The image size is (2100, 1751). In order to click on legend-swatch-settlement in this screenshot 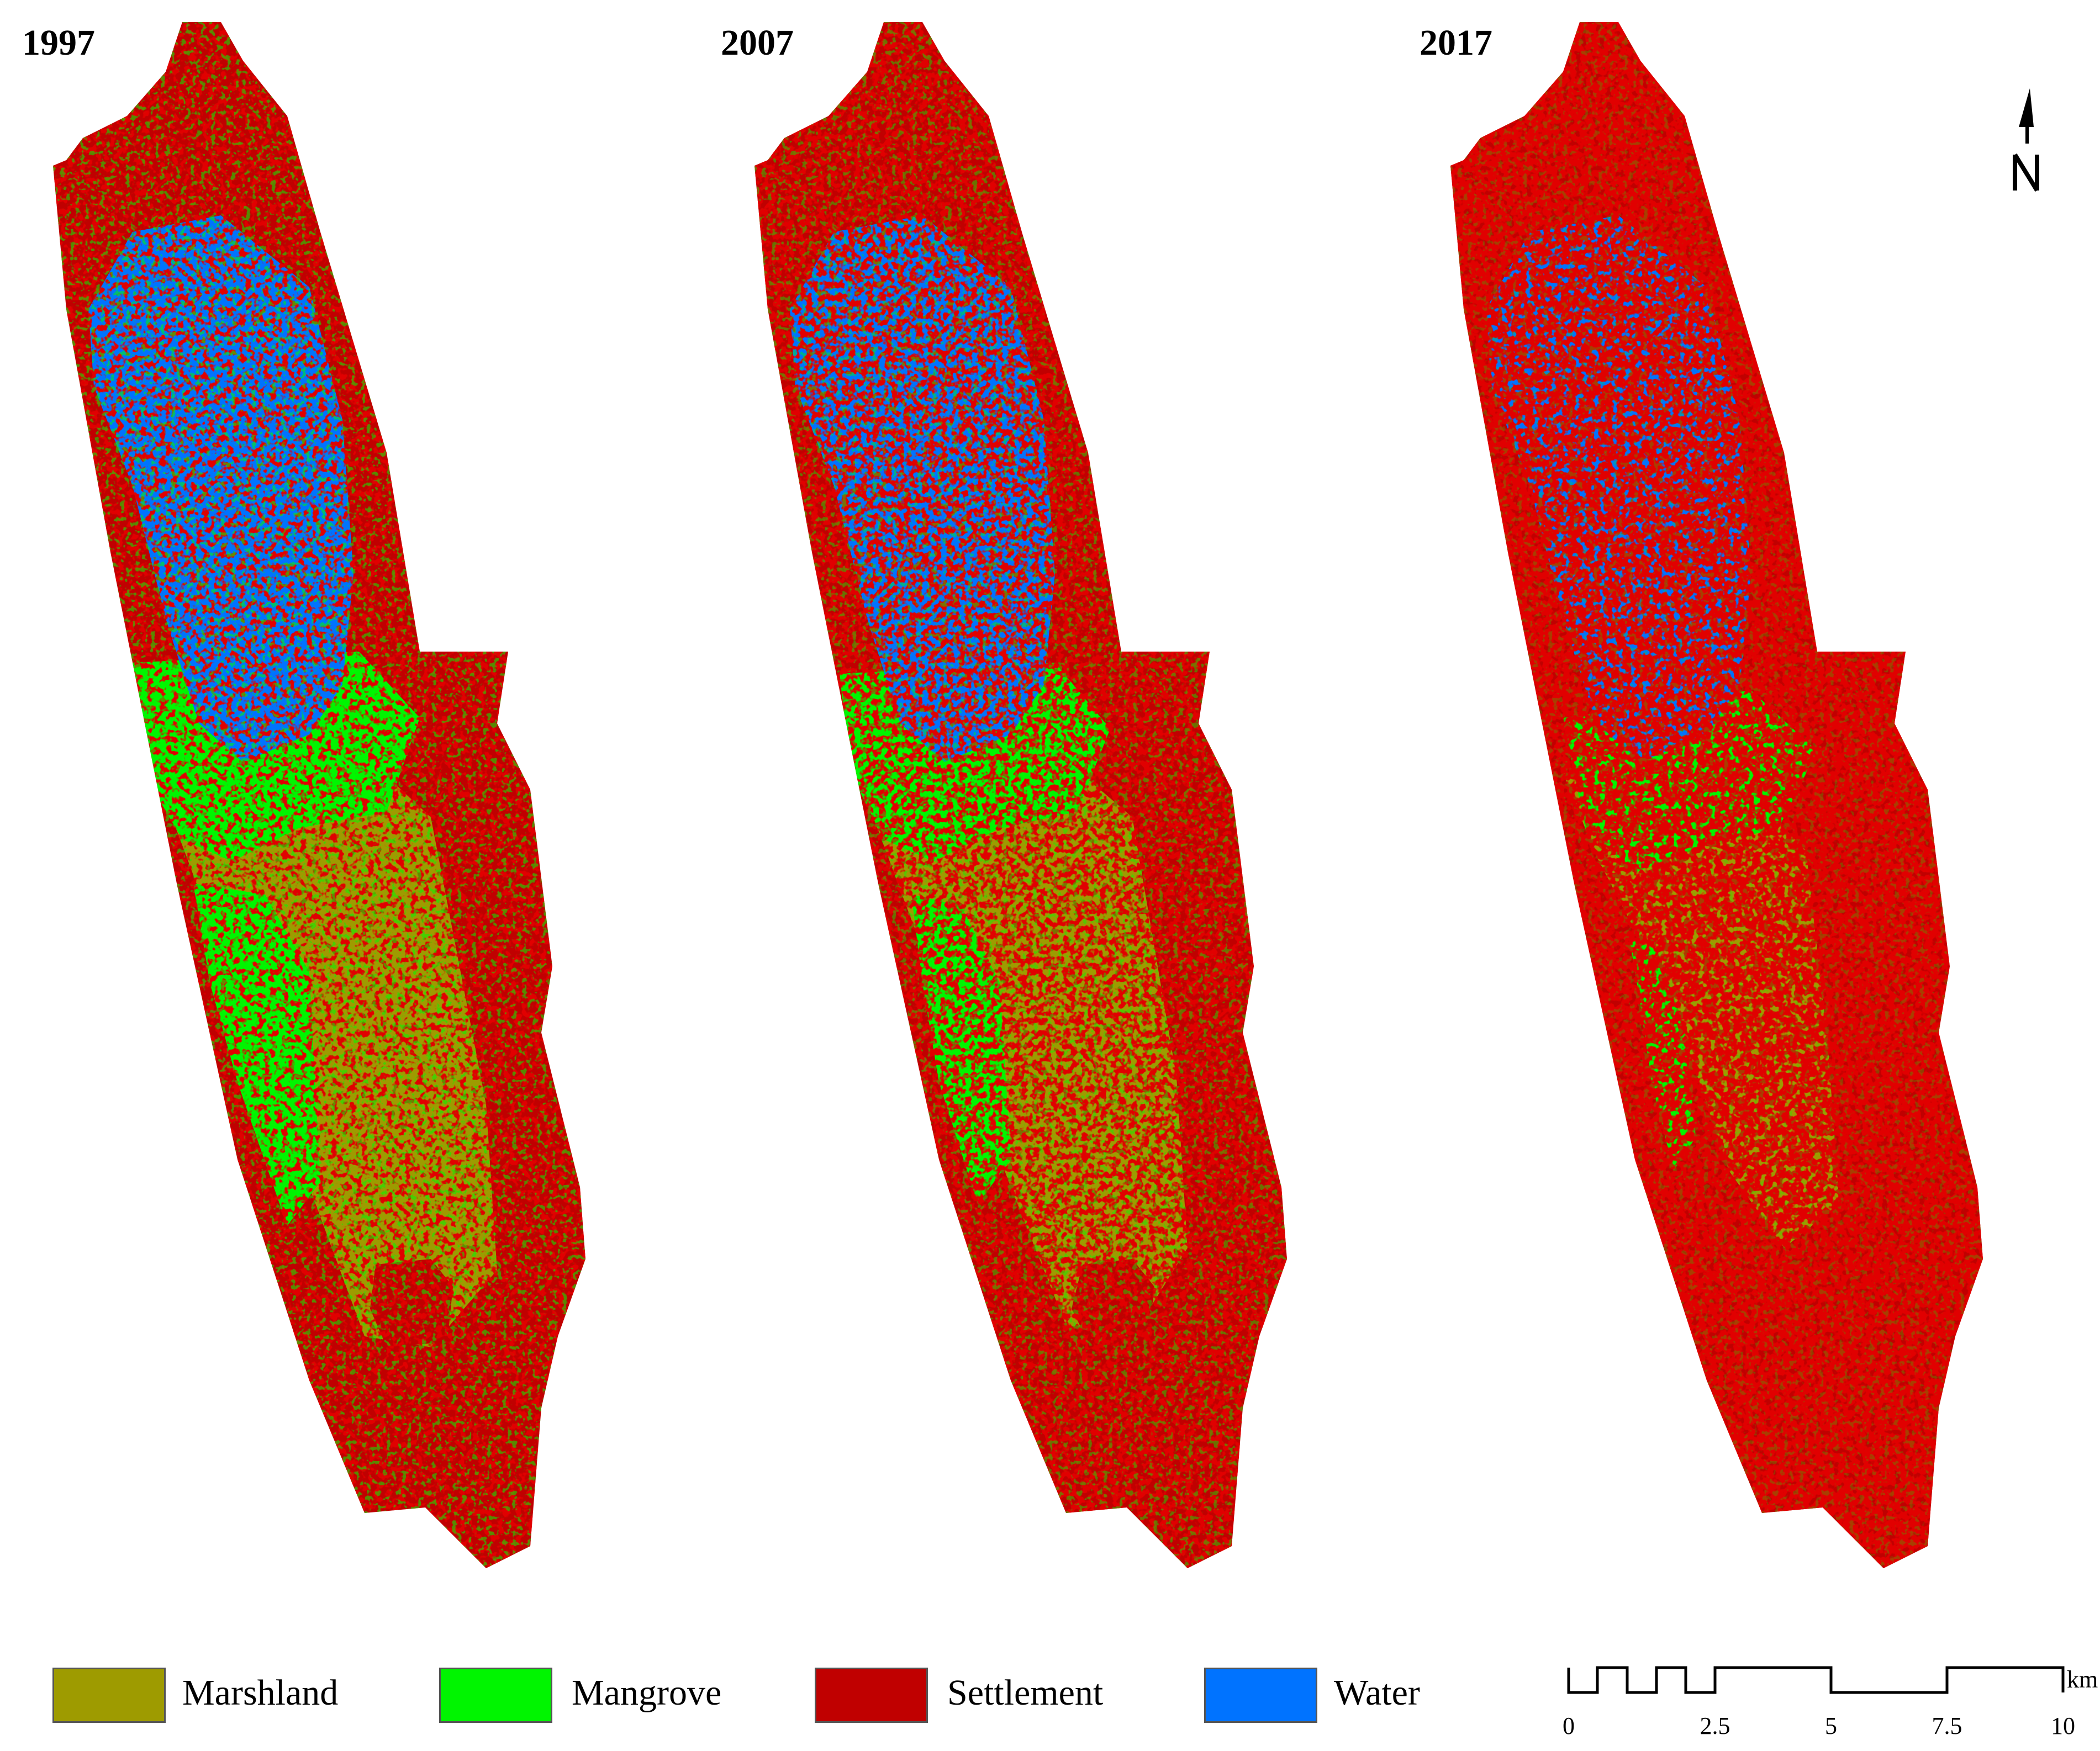, I will do `click(872, 1695)`.